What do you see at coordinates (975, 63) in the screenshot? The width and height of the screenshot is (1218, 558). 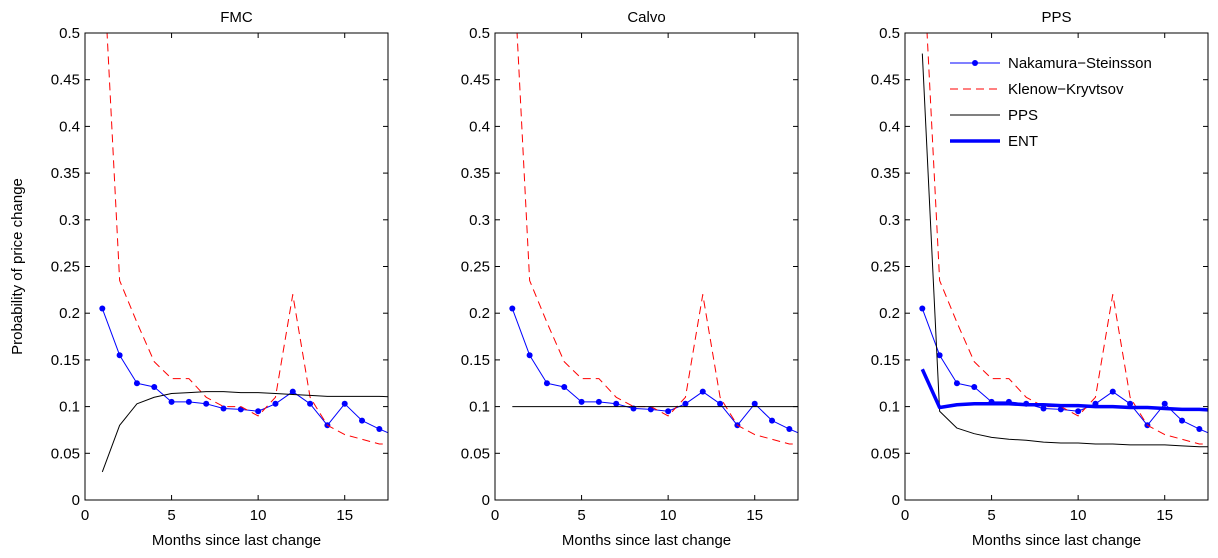 I see `legend-marker` at bounding box center [975, 63].